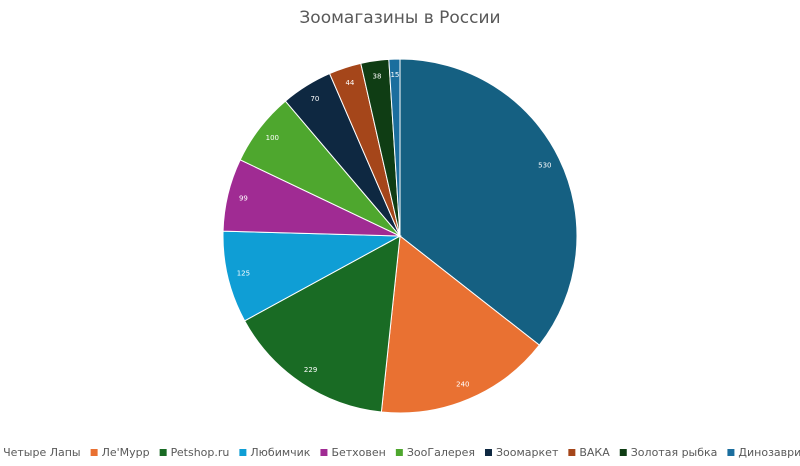  Describe the element at coordinates (377, 77) in the screenshot. I see `data-label: 38` at that location.